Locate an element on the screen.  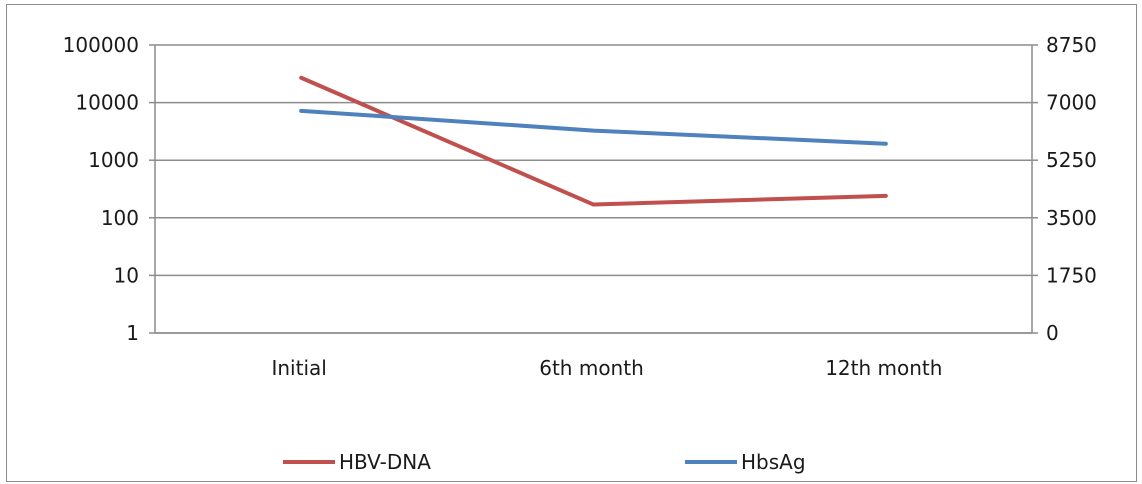
right-tick-label: 0 is located at coordinates (1052, 333).